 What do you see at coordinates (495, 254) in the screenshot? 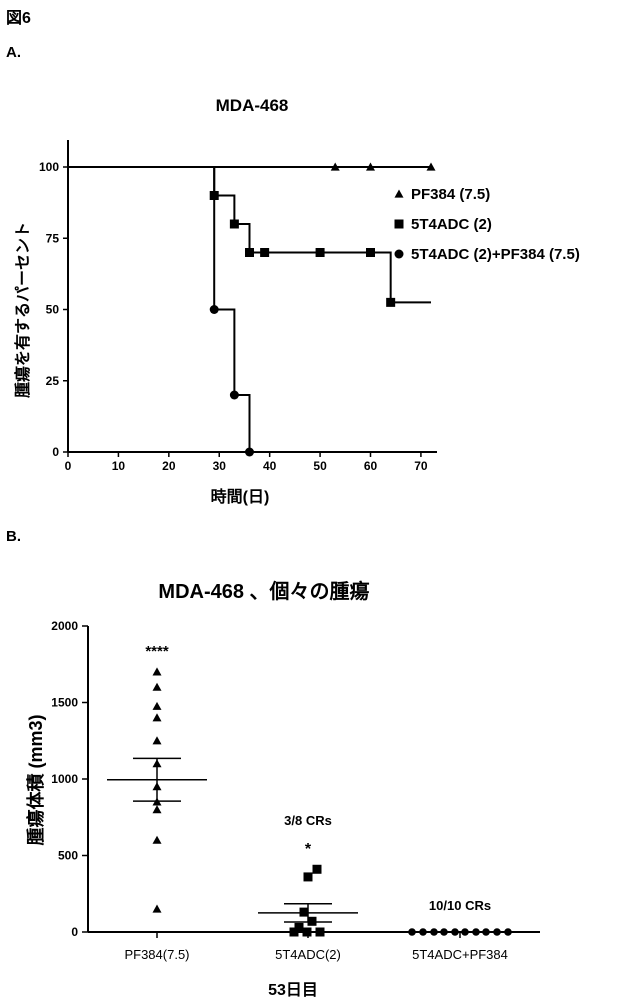
I see `legend-label: 5T4ADC (2)+PF384 (7.5)` at bounding box center [495, 254].